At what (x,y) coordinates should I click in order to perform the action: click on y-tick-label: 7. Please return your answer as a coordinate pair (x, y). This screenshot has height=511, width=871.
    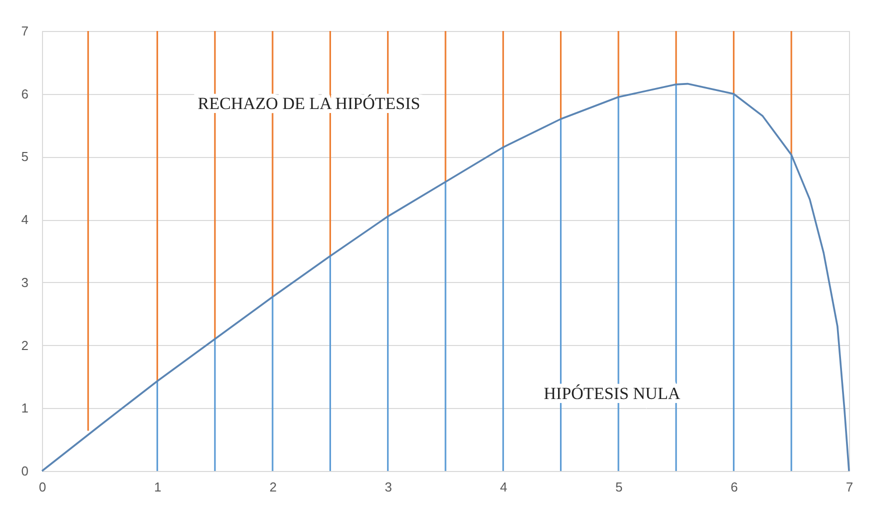
    Looking at the image, I should click on (24, 31).